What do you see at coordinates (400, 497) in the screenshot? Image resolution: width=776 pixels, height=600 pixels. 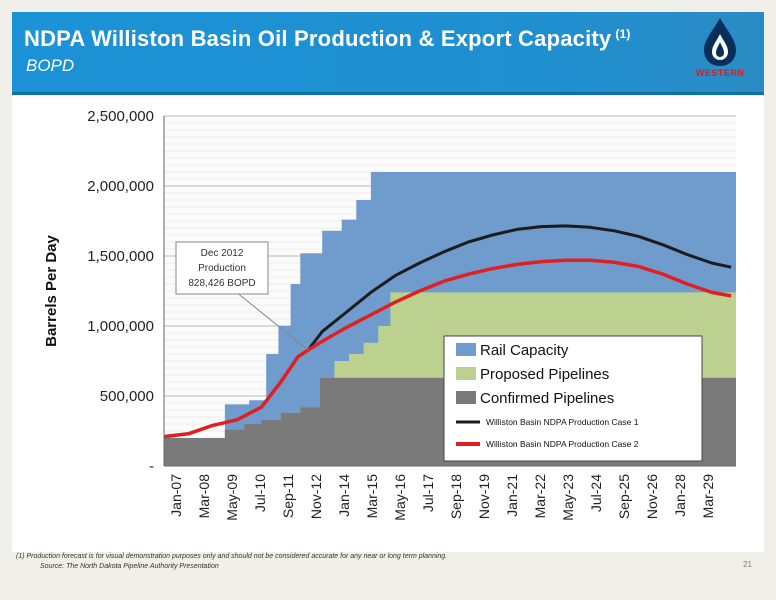 I see `x-tick-label: May-16` at bounding box center [400, 497].